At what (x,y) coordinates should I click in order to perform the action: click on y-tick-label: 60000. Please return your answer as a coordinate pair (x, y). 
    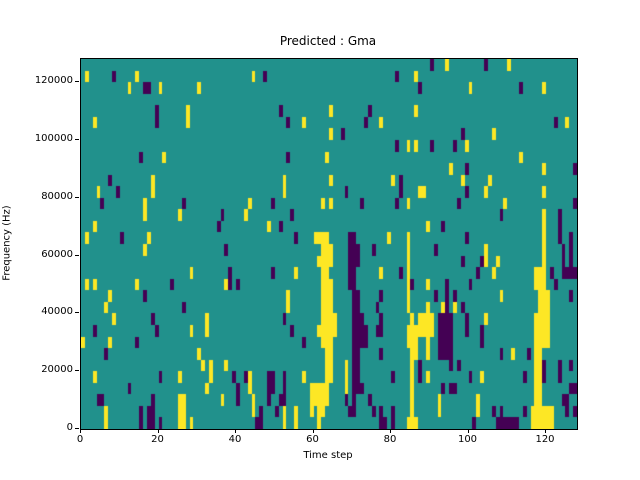
    Looking at the image, I should click on (57, 254).